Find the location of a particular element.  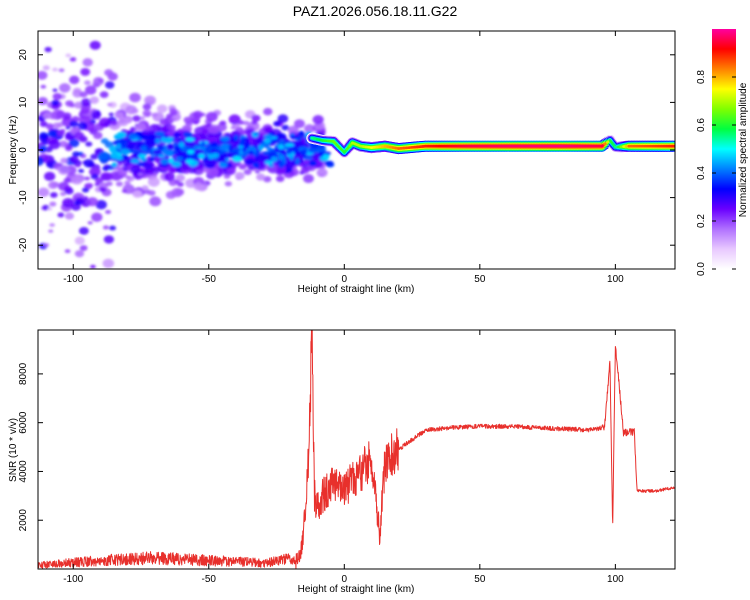

y-tick-label: 8000 is located at coordinates (23, 373).